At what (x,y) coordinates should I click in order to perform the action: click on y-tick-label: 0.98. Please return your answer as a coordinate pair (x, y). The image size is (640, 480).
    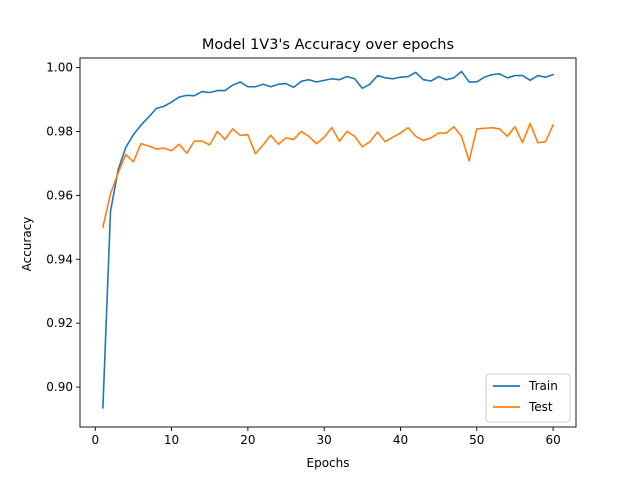
    Looking at the image, I should click on (59, 131).